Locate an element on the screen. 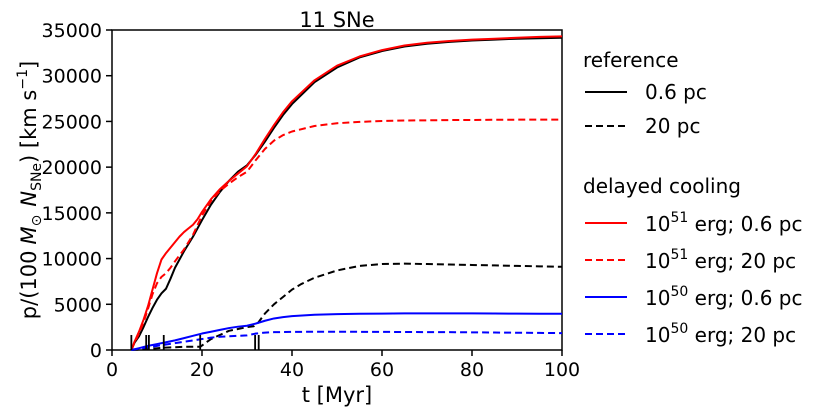 Image resolution: width=830 pixels, height=415 pixels. y-tick-label-7: 35000 is located at coordinates (72, 31).